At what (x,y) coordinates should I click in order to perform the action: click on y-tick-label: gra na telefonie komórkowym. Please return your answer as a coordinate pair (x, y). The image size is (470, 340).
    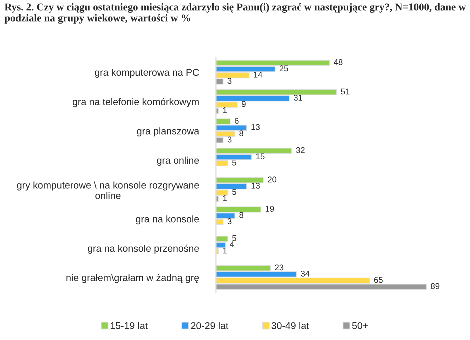
    Looking at the image, I should click on (135, 103).